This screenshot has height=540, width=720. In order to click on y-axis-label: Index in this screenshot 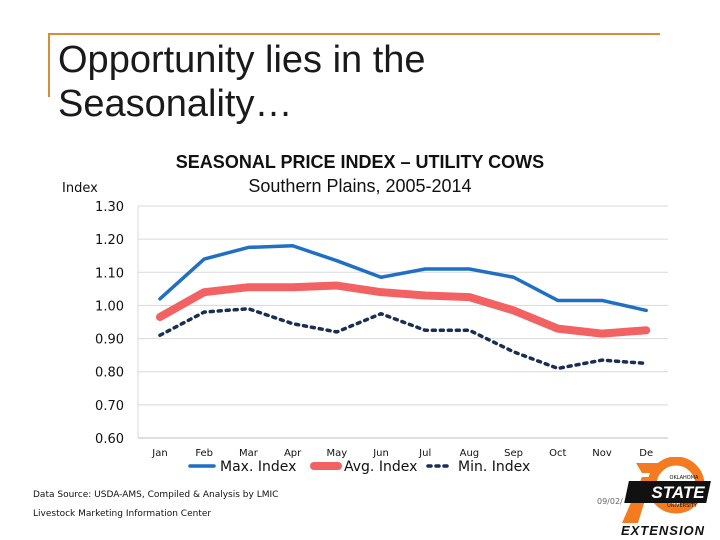, I will do `click(80, 188)`.